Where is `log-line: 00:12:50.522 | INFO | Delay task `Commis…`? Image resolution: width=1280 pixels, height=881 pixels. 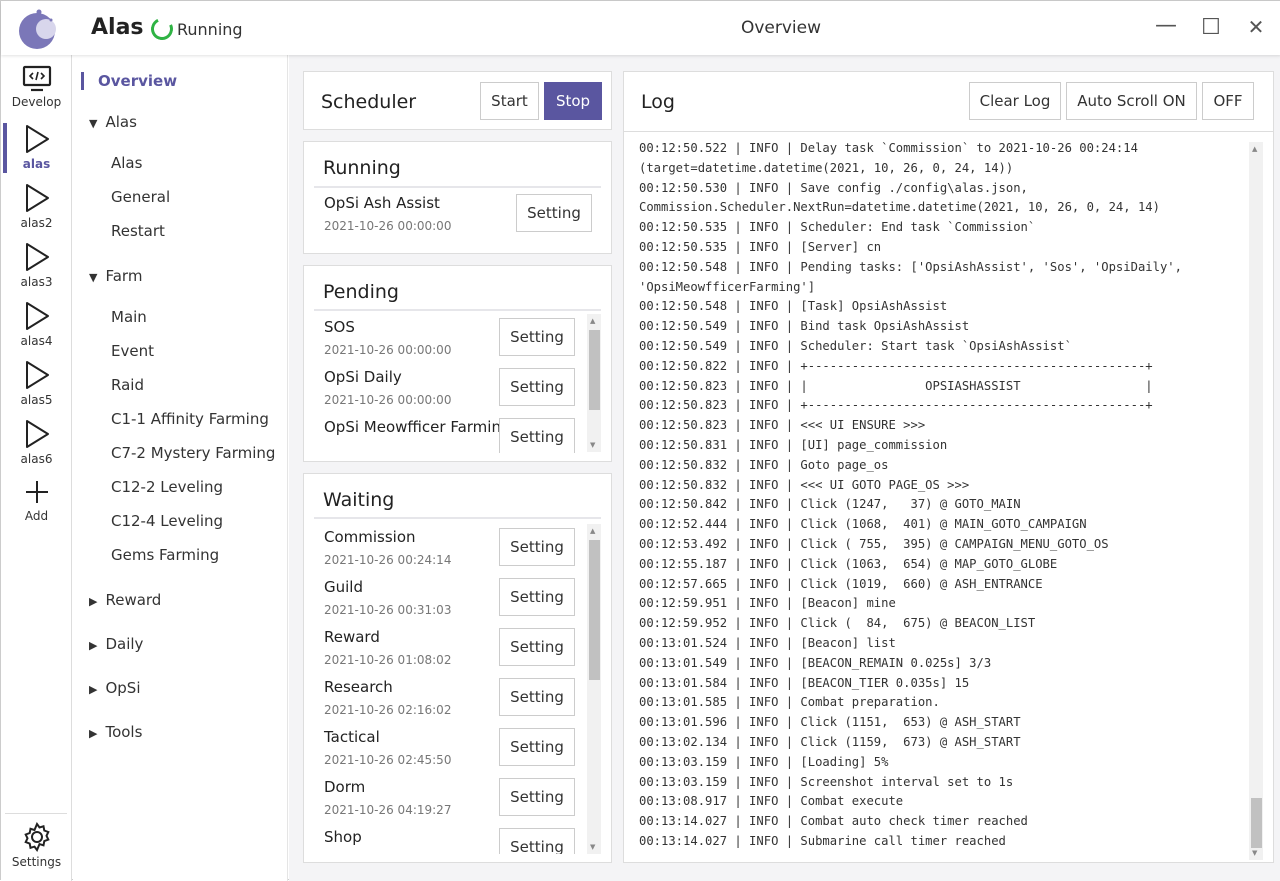 log-line: 00:12:50.522 | INFO | Delay task `Commis… is located at coordinates (888, 148).